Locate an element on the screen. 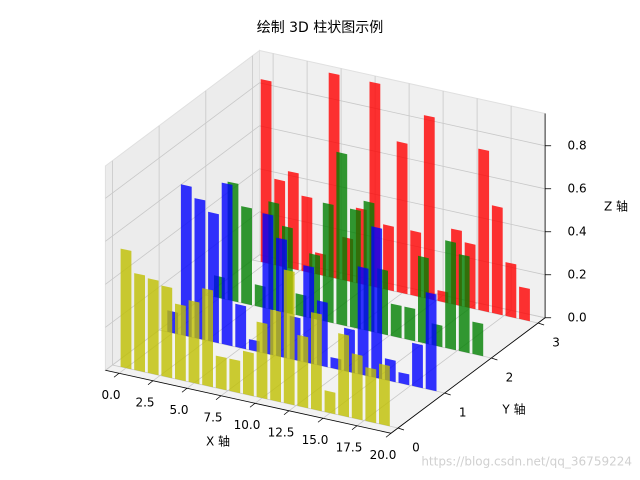 The height and width of the screenshot is (480, 640). y-tick-label: 3 is located at coordinates (556, 343).